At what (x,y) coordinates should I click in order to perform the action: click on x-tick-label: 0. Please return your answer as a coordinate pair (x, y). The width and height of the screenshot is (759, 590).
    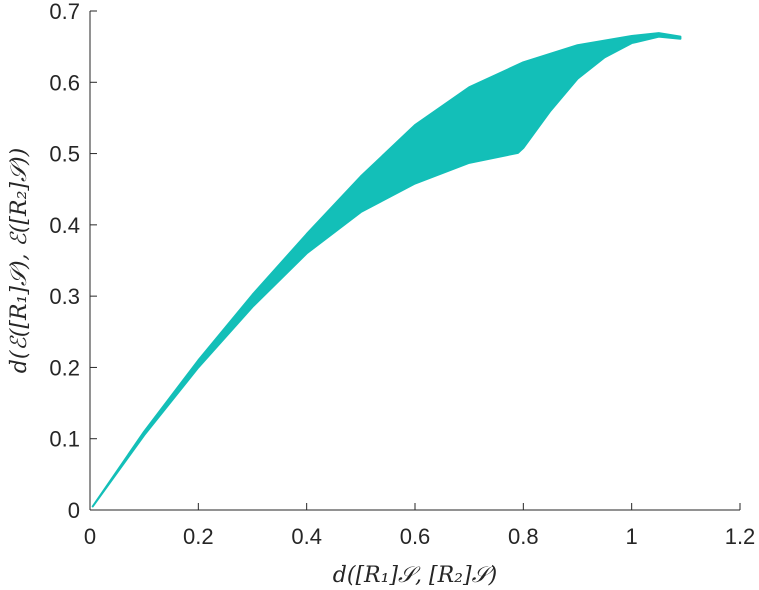
    Looking at the image, I should click on (90, 536).